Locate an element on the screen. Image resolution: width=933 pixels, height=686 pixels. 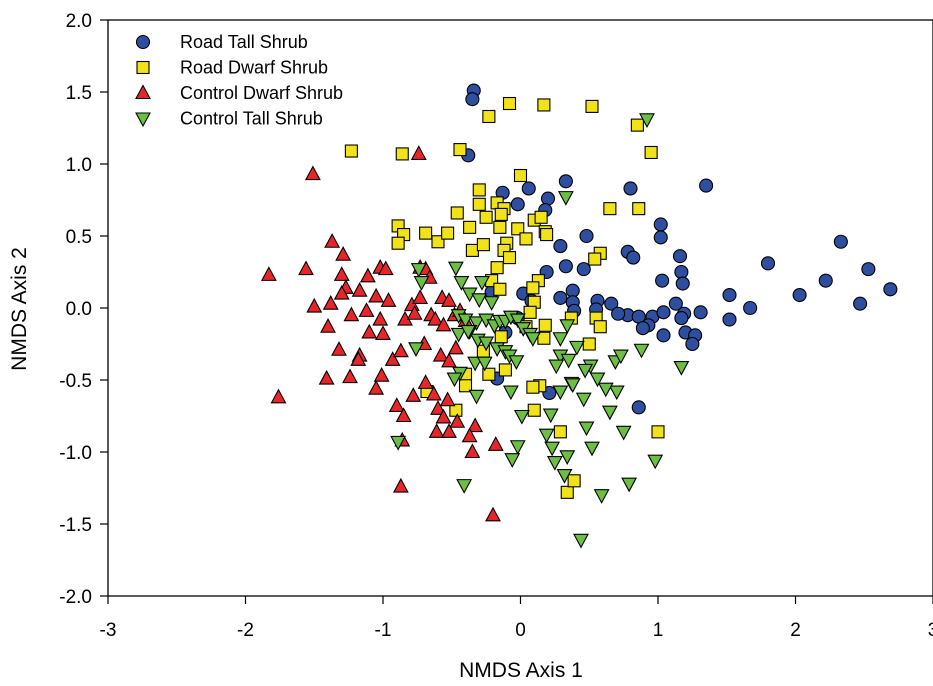
y-tick-label: 1.5 is located at coordinates (79, 93).